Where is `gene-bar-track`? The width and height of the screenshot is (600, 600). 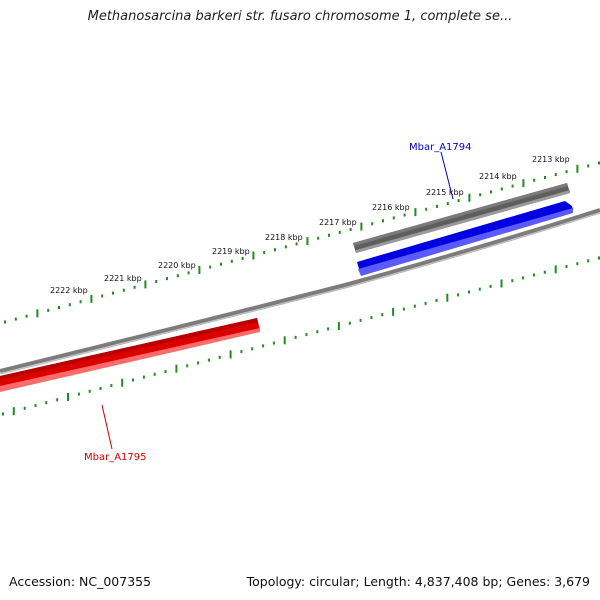
gene-bar-track is located at coordinates (461, 218).